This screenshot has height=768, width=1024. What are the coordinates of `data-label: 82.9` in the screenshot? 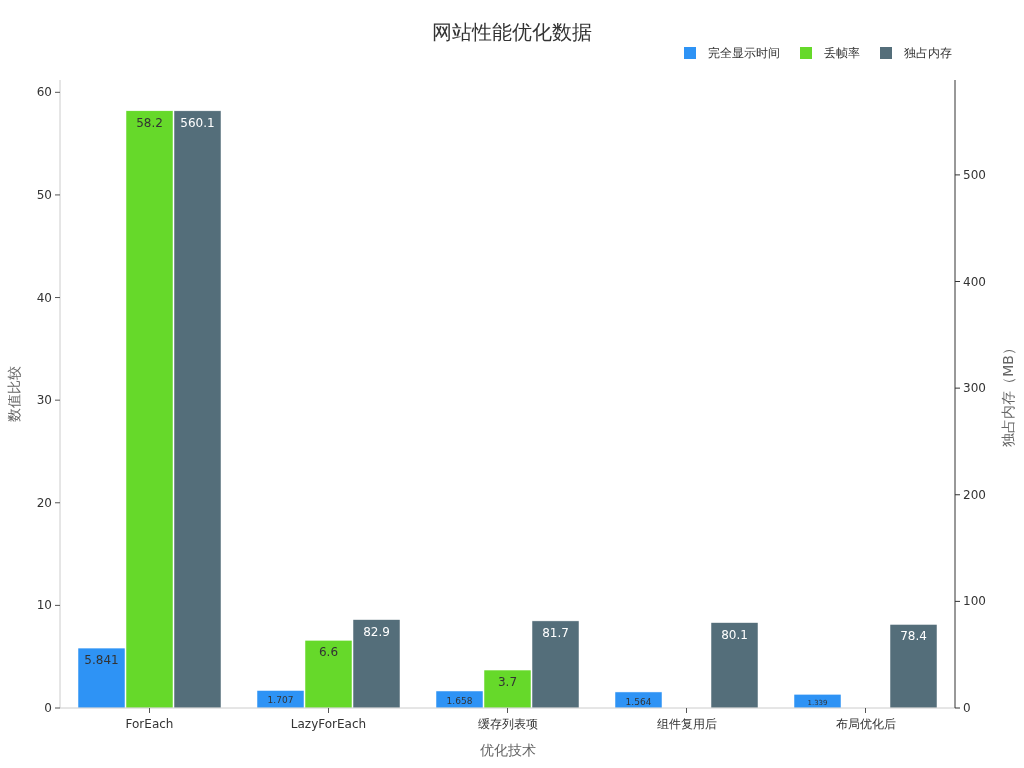 It's located at (376, 631).